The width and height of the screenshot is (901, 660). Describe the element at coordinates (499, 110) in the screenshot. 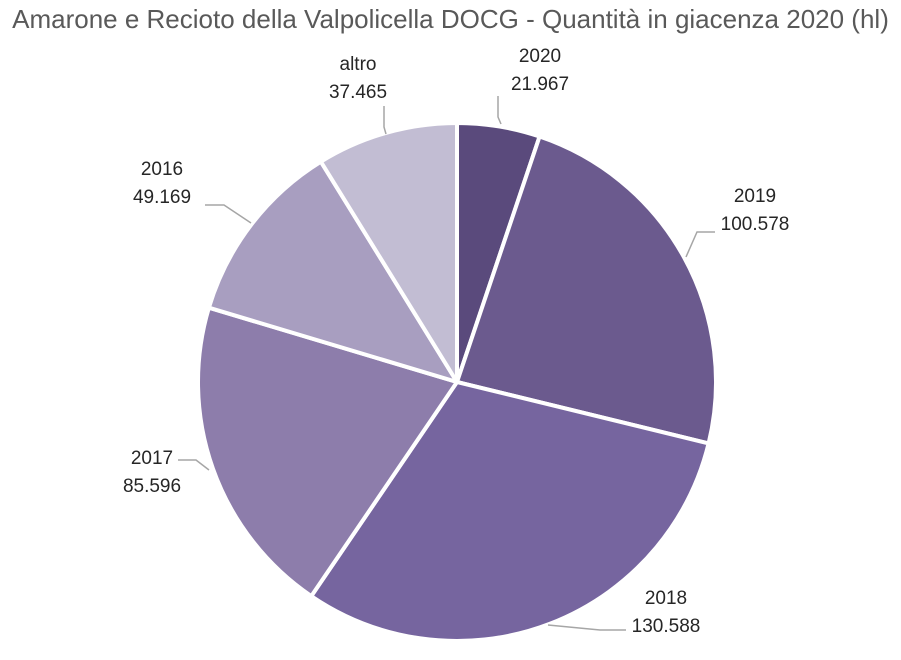

I see `leader-line-2020` at that location.